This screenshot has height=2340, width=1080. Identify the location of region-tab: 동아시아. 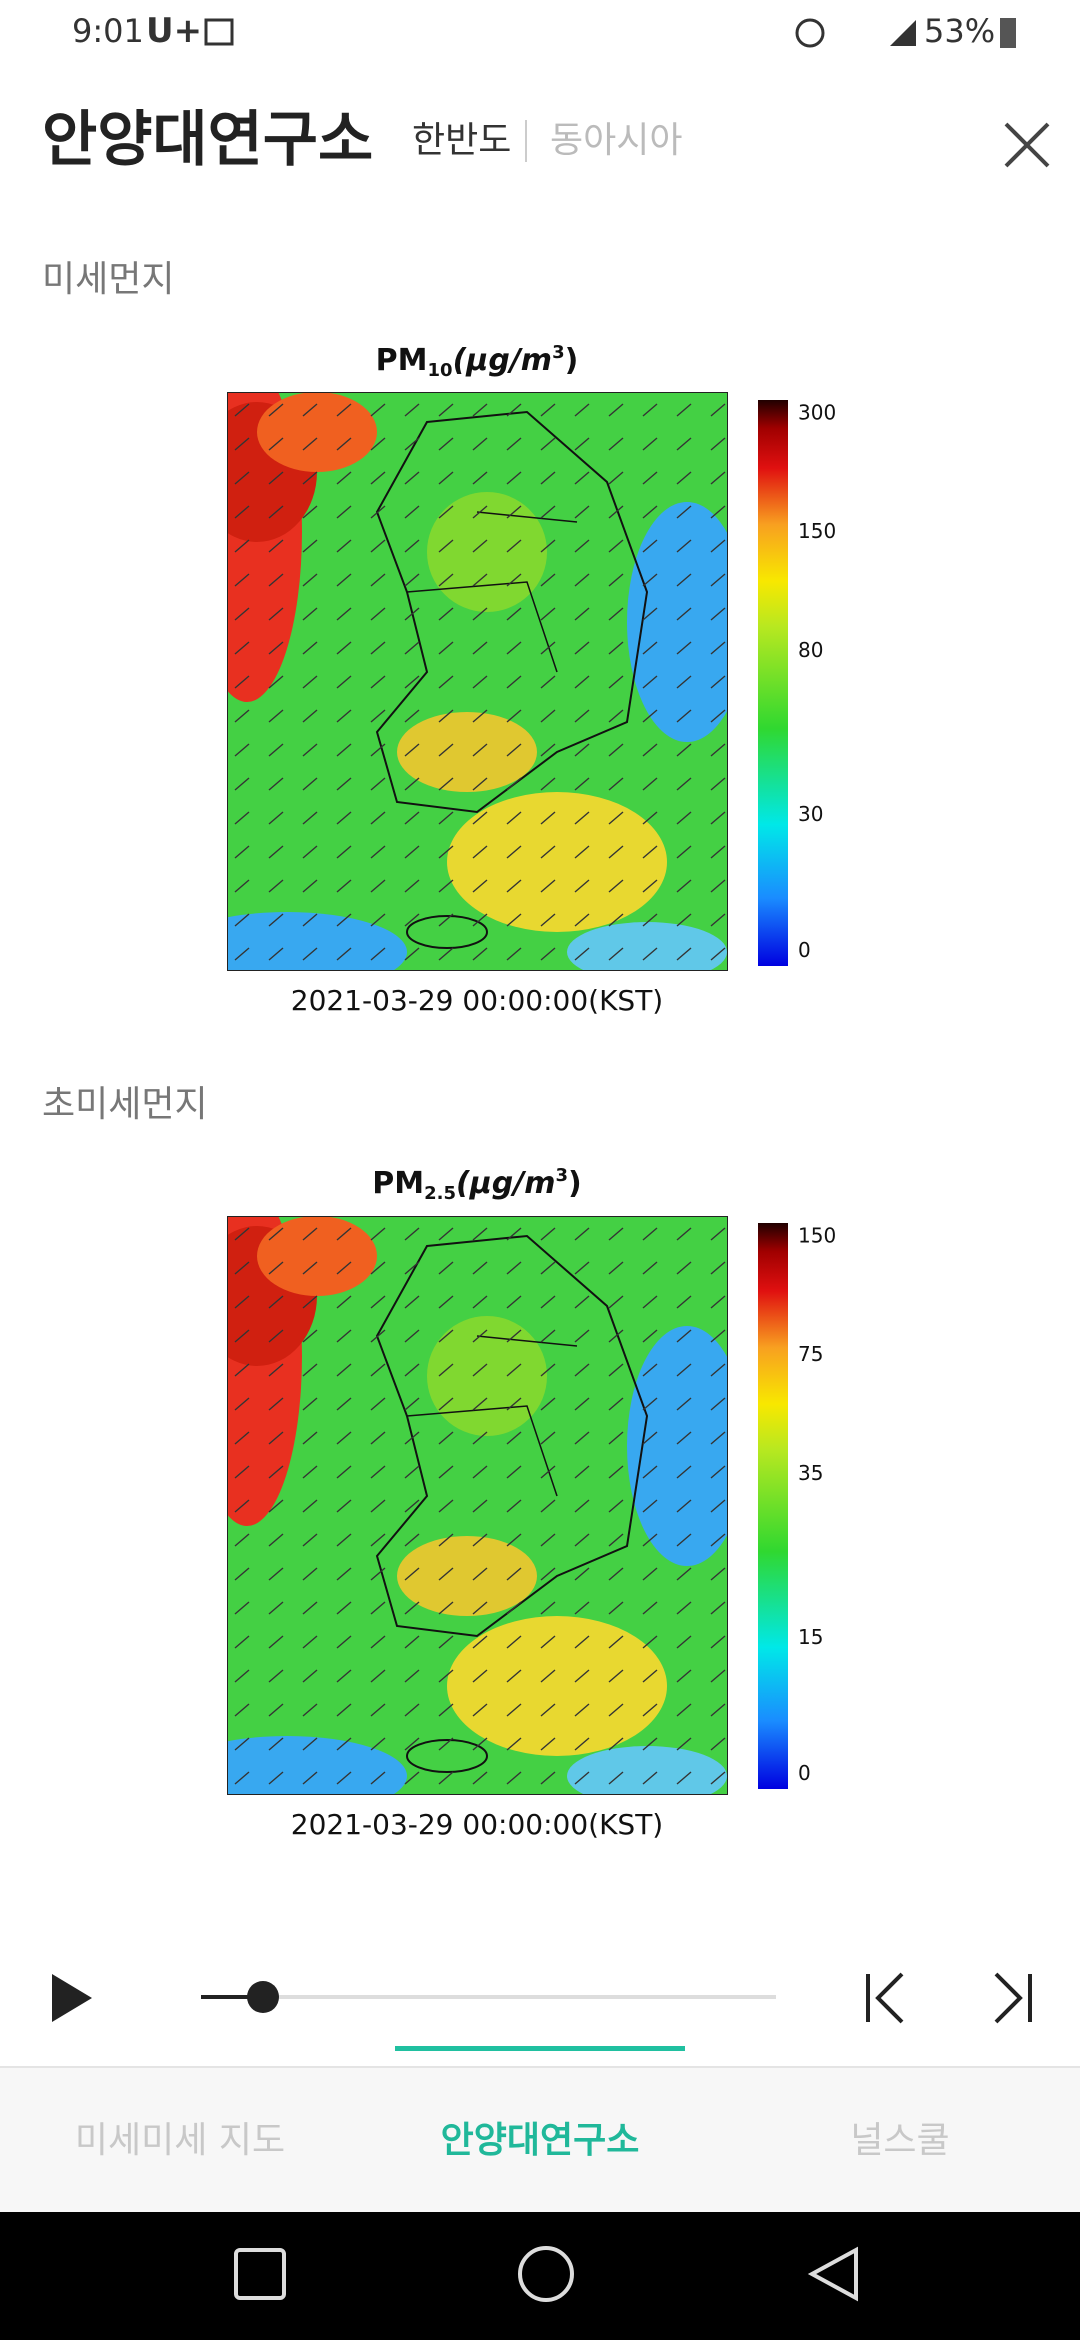
(616, 140).